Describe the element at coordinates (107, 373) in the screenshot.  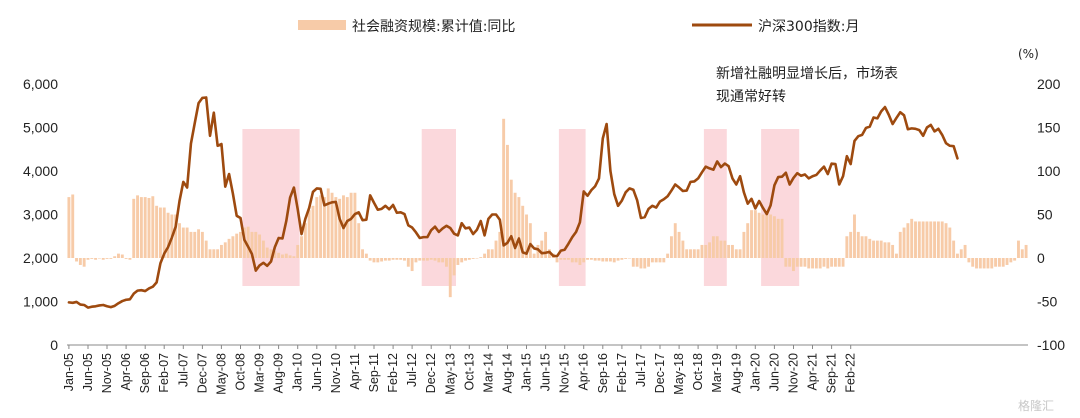
I see `x-tick-label: Nov-05` at that location.